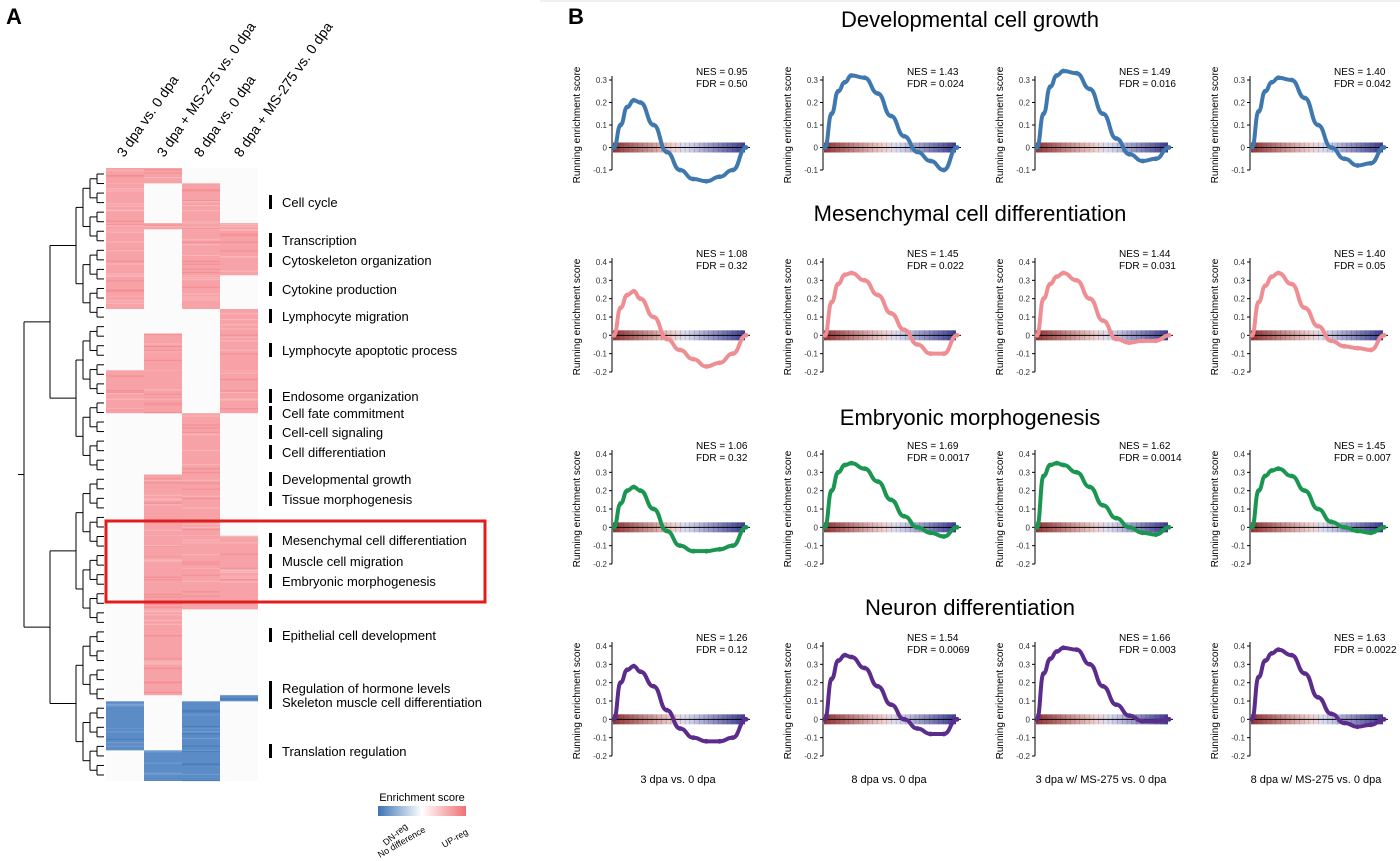  Describe the element at coordinates (678, 780) in the screenshot. I see `gsea-condition-label: 3 dpa vs. 0 dpa` at that location.